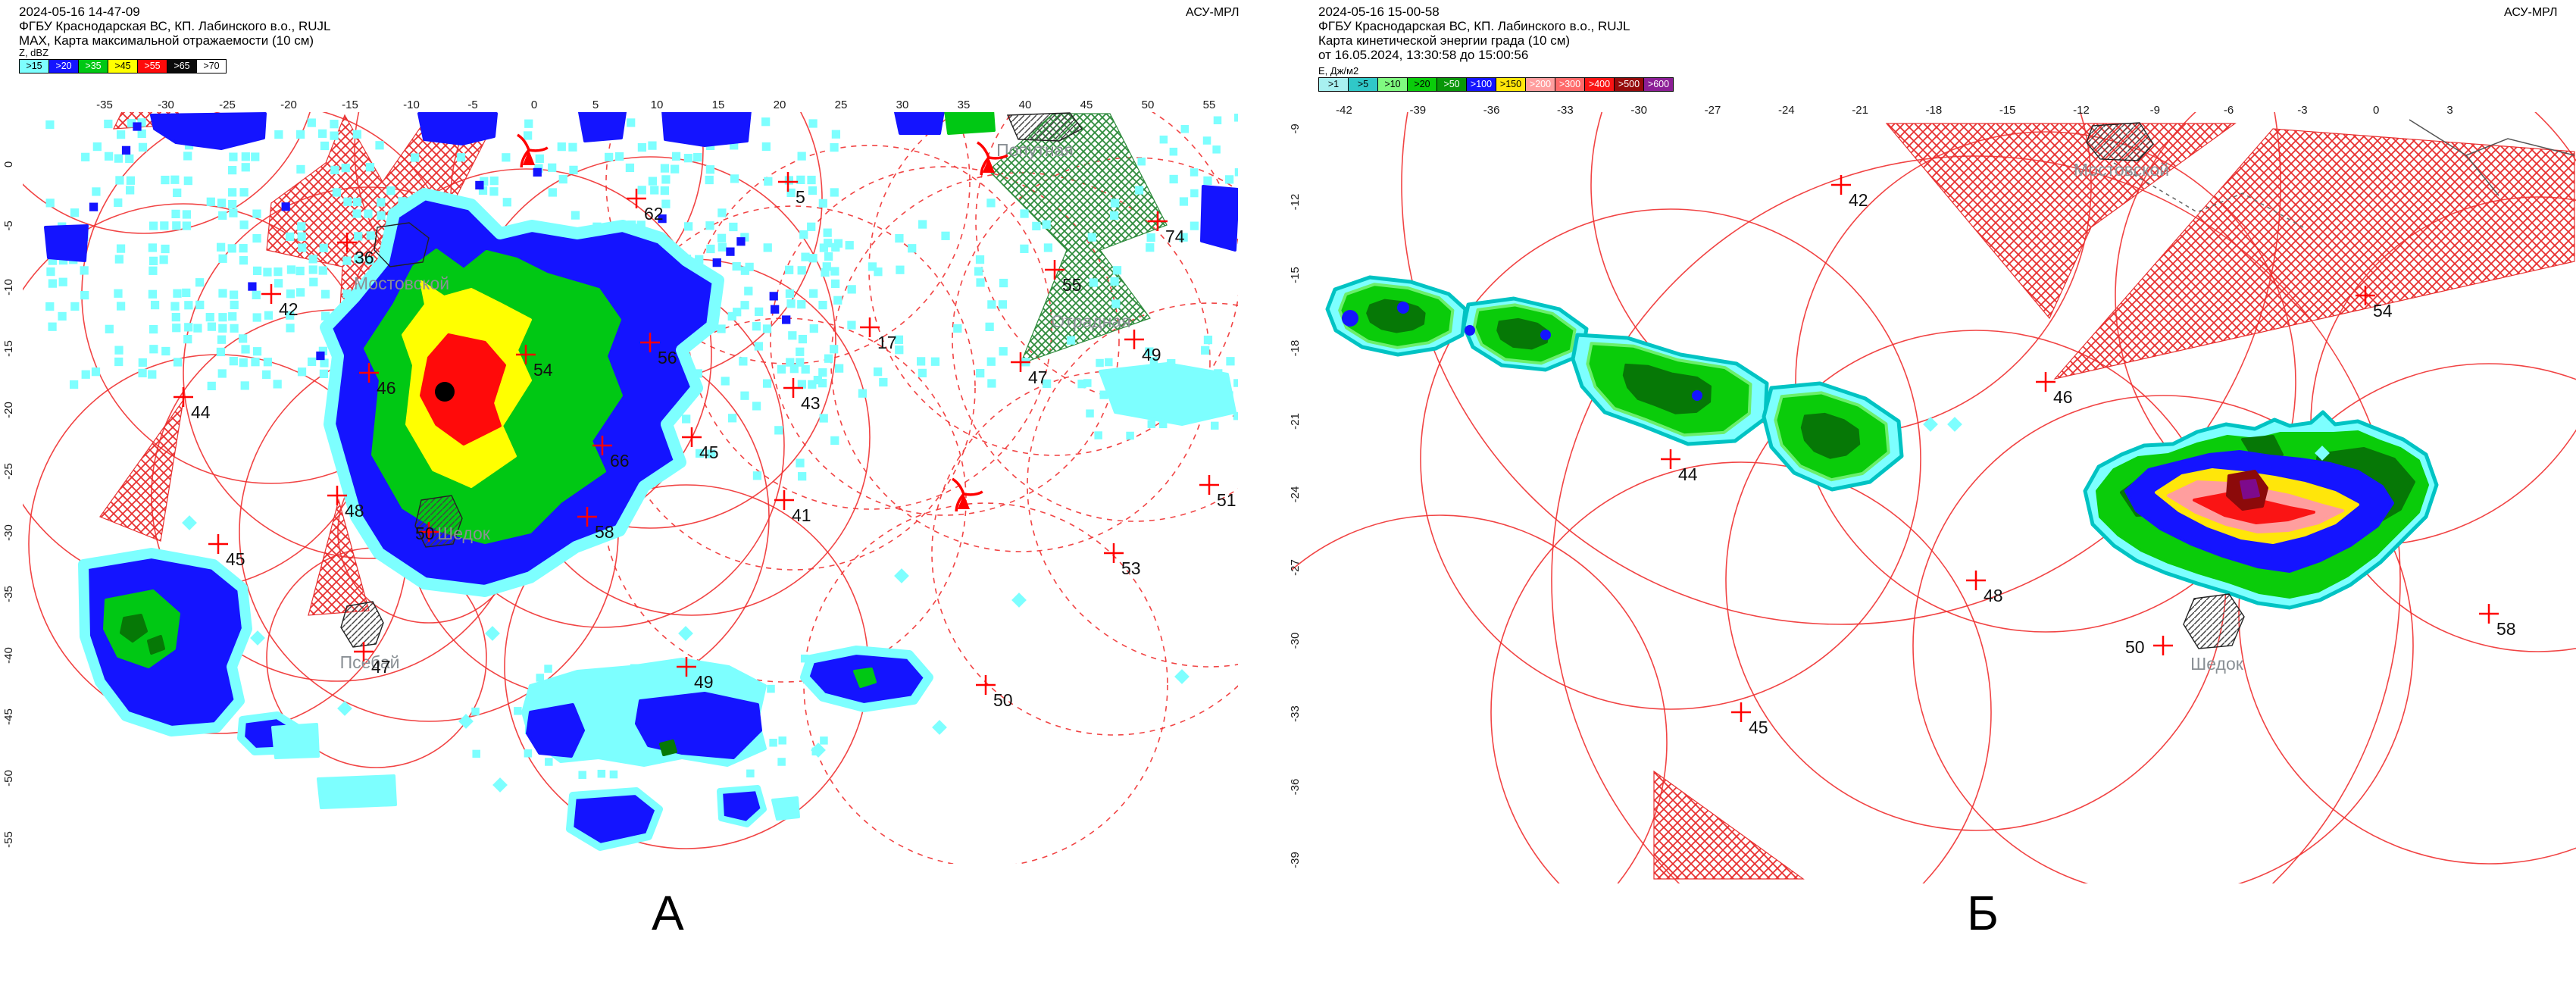 The height and width of the screenshot is (985, 2576). Describe the element at coordinates (543, 370) in the screenshot. I see `station-height-label: 54` at that location.